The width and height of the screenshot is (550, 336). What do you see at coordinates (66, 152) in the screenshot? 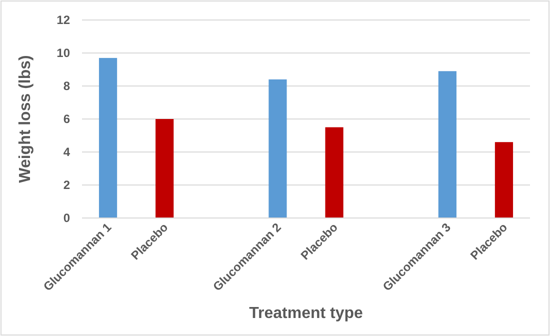
I see `y-tick-label: 4` at bounding box center [66, 152].